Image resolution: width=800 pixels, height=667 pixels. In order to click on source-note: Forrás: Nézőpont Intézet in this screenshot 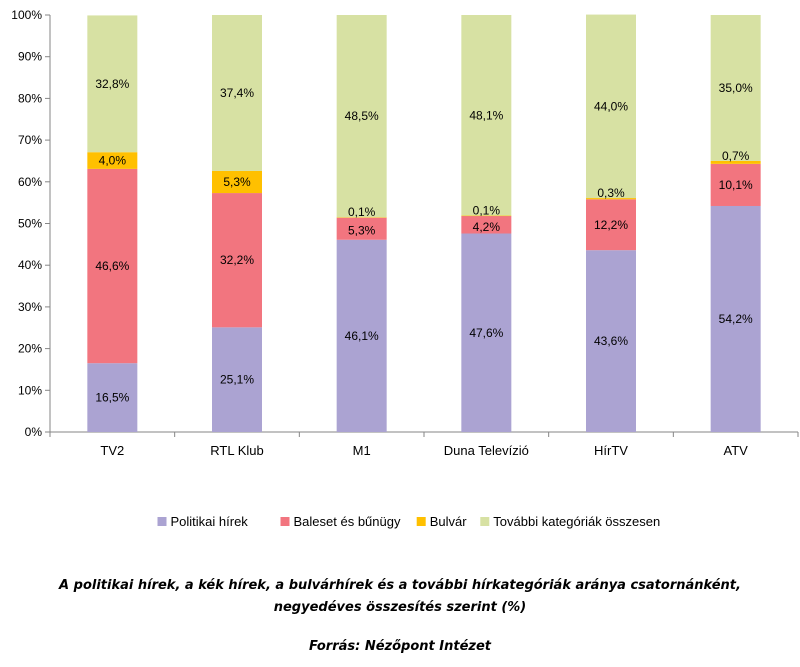, I will do `click(399, 646)`.